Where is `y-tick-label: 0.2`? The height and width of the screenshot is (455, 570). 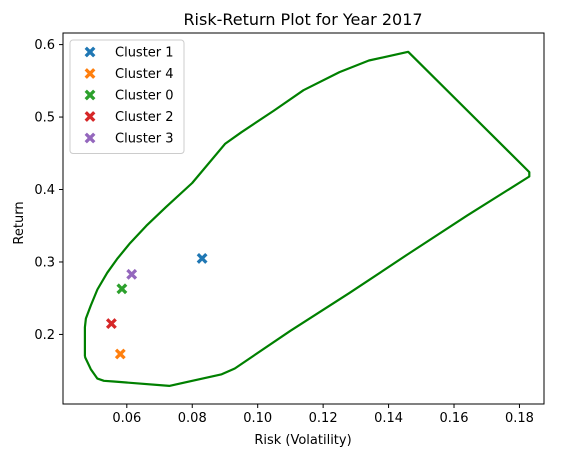
y-tick-label: 0.2 is located at coordinates (44, 335).